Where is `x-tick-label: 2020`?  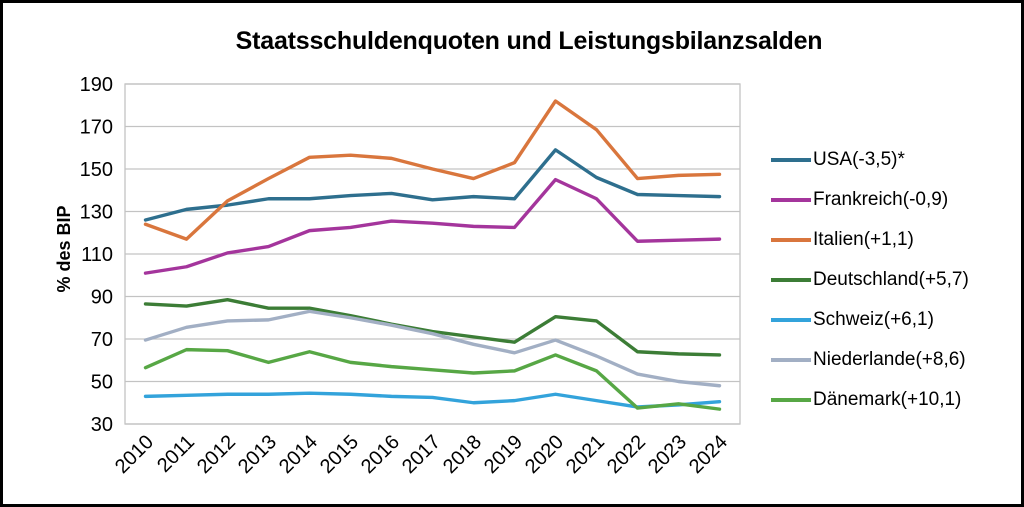
x-tick-label: 2020 is located at coordinates (544, 454).